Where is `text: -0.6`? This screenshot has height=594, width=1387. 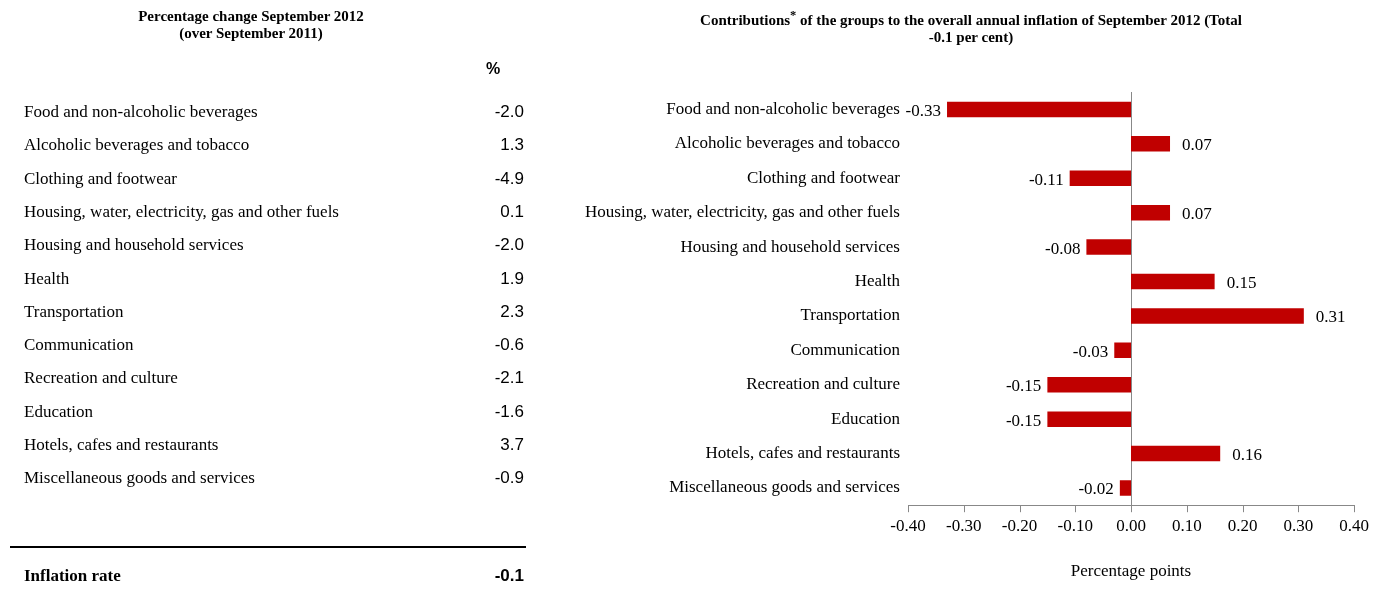 text: -0.6 is located at coordinates (509, 345).